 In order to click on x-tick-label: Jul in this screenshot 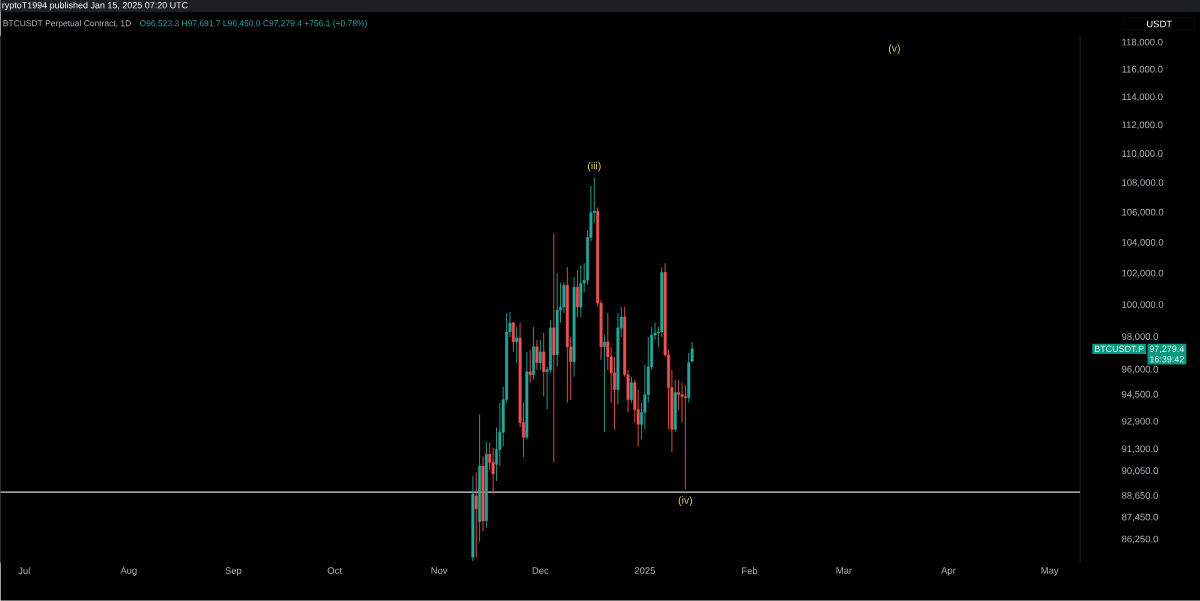, I will do `click(24, 571)`.